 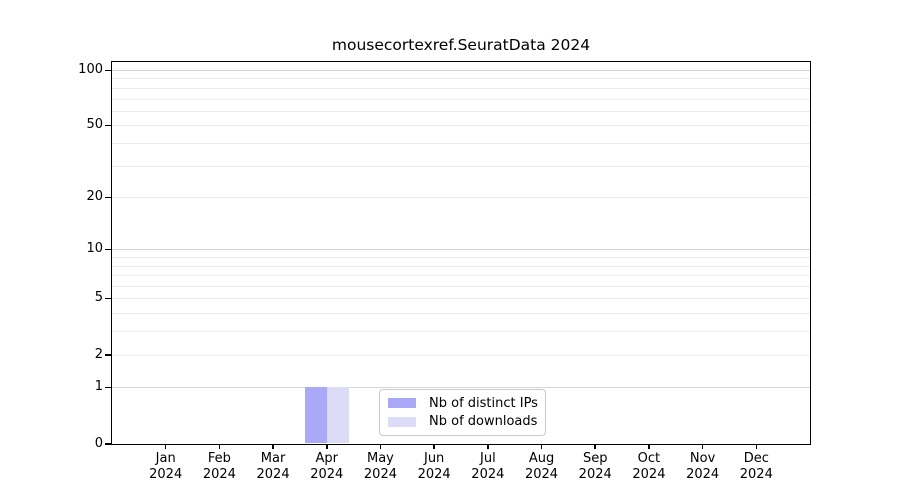 What do you see at coordinates (94, 197) in the screenshot?
I see `y-tick-label: 20` at bounding box center [94, 197].